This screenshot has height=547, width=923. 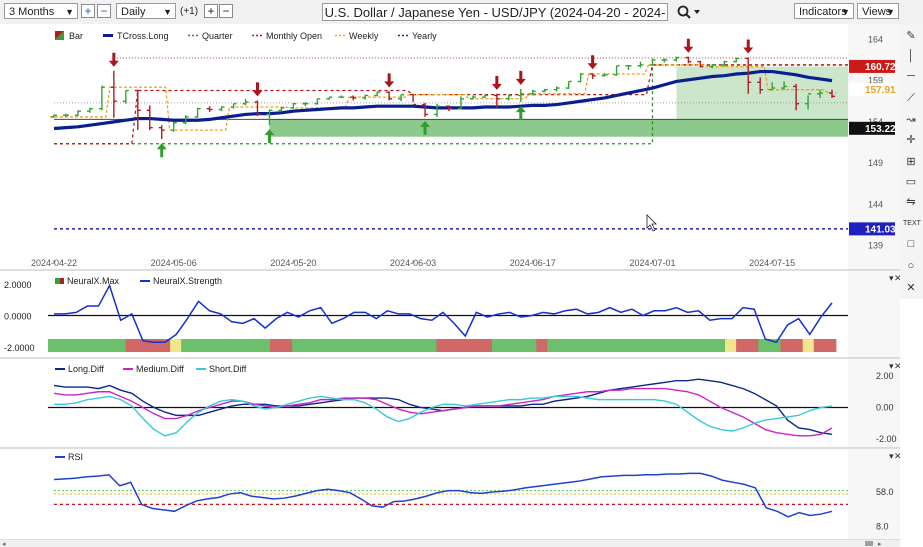 I want to click on diff-series-line, so click(x=443, y=406).